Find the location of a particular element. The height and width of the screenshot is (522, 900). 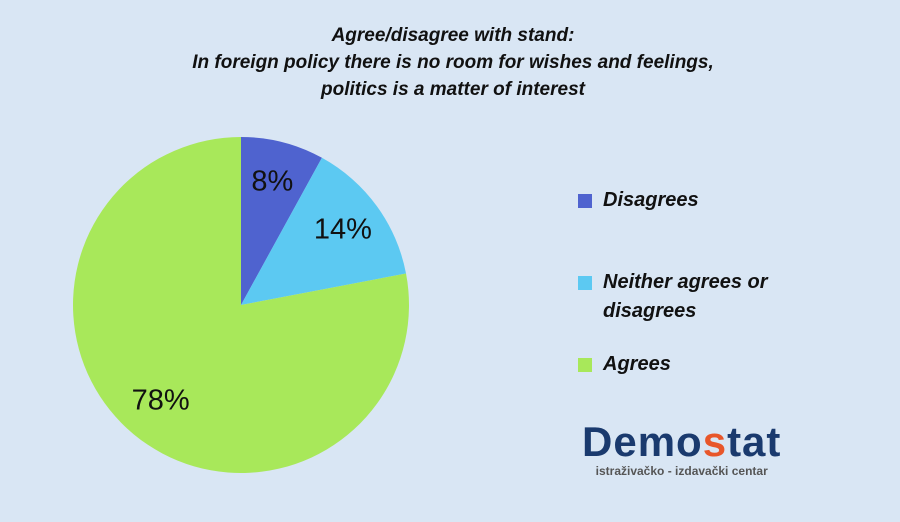

logo-name: Demostat is located at coordinates (681, 442).